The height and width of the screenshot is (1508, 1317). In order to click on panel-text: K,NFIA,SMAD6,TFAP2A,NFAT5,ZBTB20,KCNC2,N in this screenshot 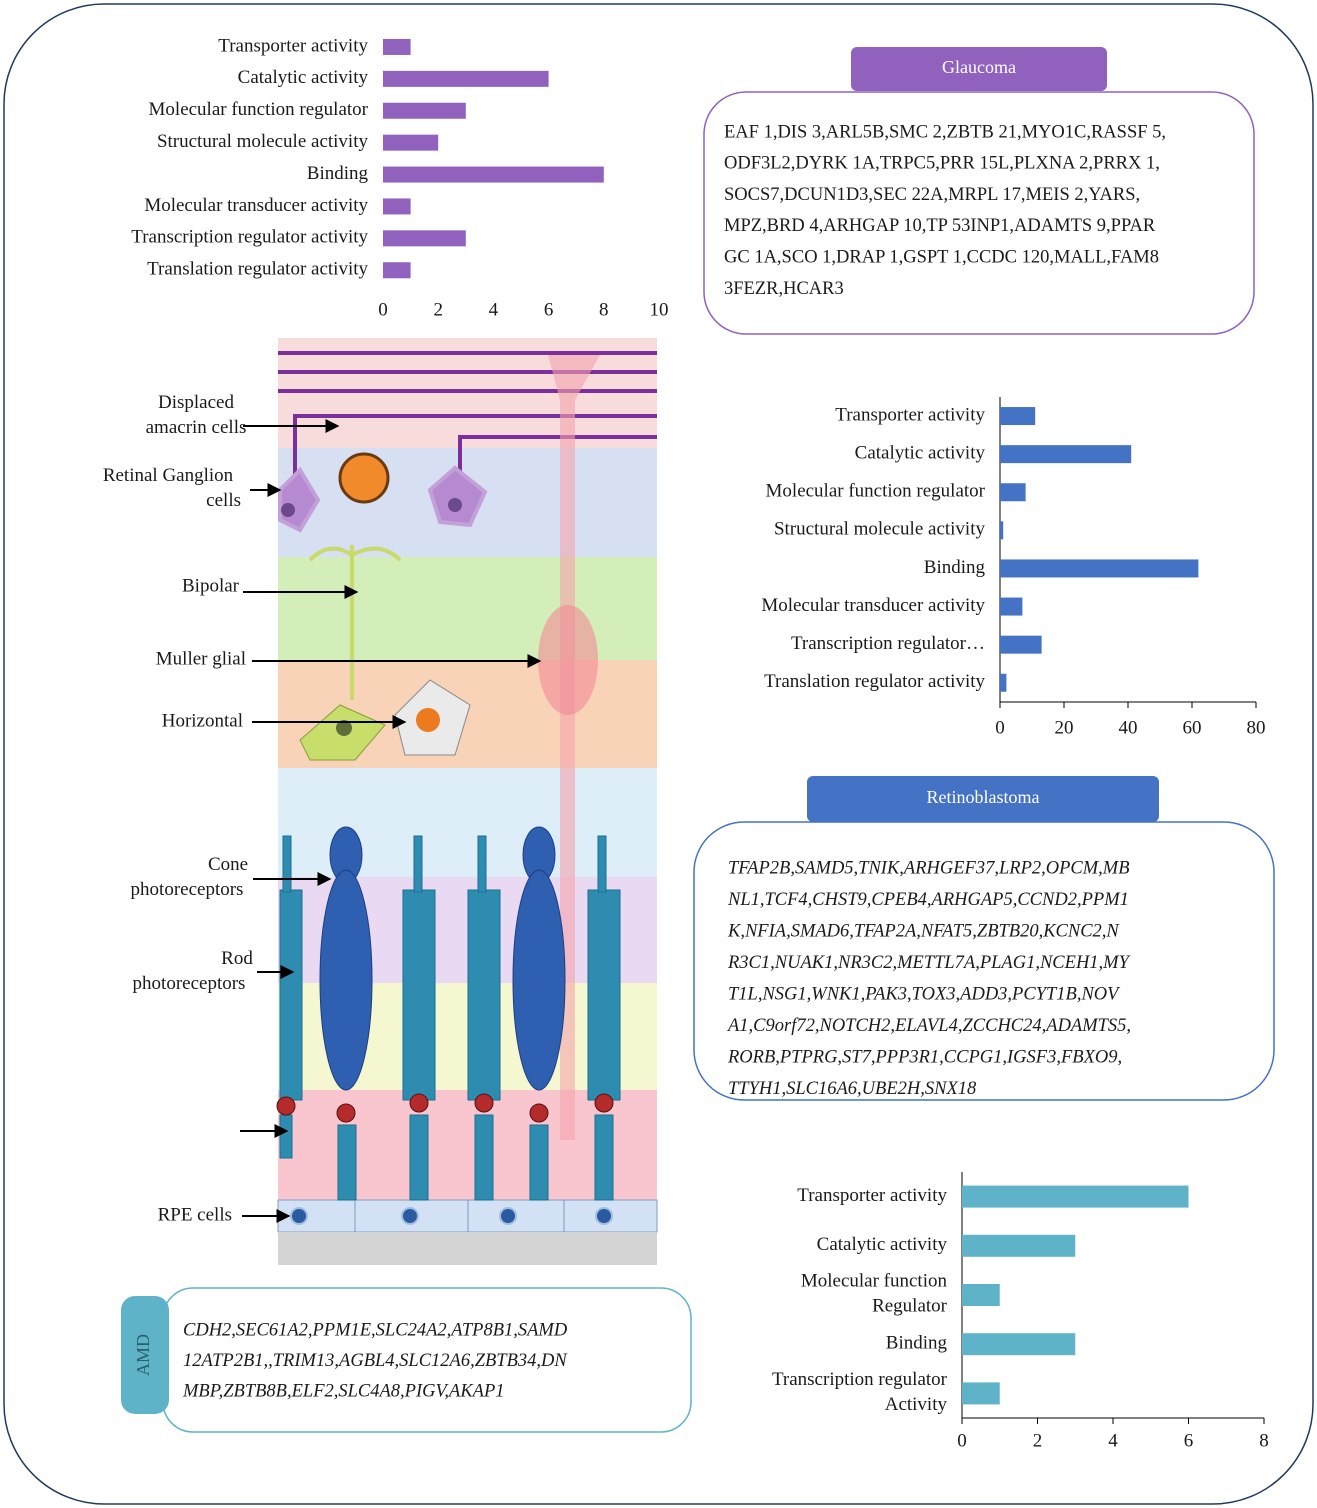, I will do `click(923, 931)`.